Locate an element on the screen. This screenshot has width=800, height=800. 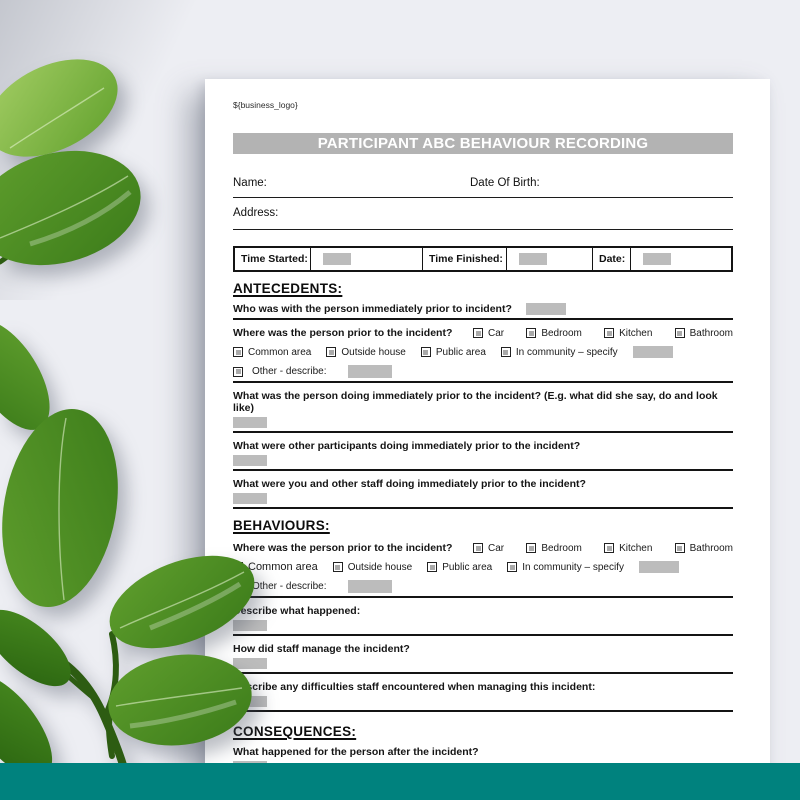
date-label: Date: is located at coordinates (612, 259).